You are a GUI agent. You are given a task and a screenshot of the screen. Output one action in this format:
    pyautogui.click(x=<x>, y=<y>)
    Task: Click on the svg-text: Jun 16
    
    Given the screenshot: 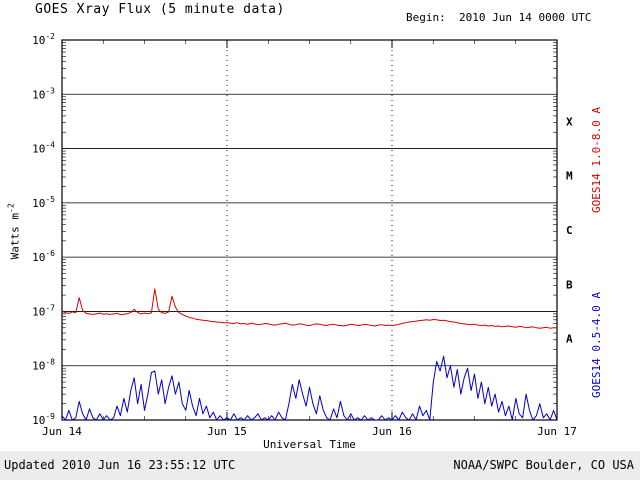 What is the action you would take?
    pyautogui.click(x=392, y=431)
    